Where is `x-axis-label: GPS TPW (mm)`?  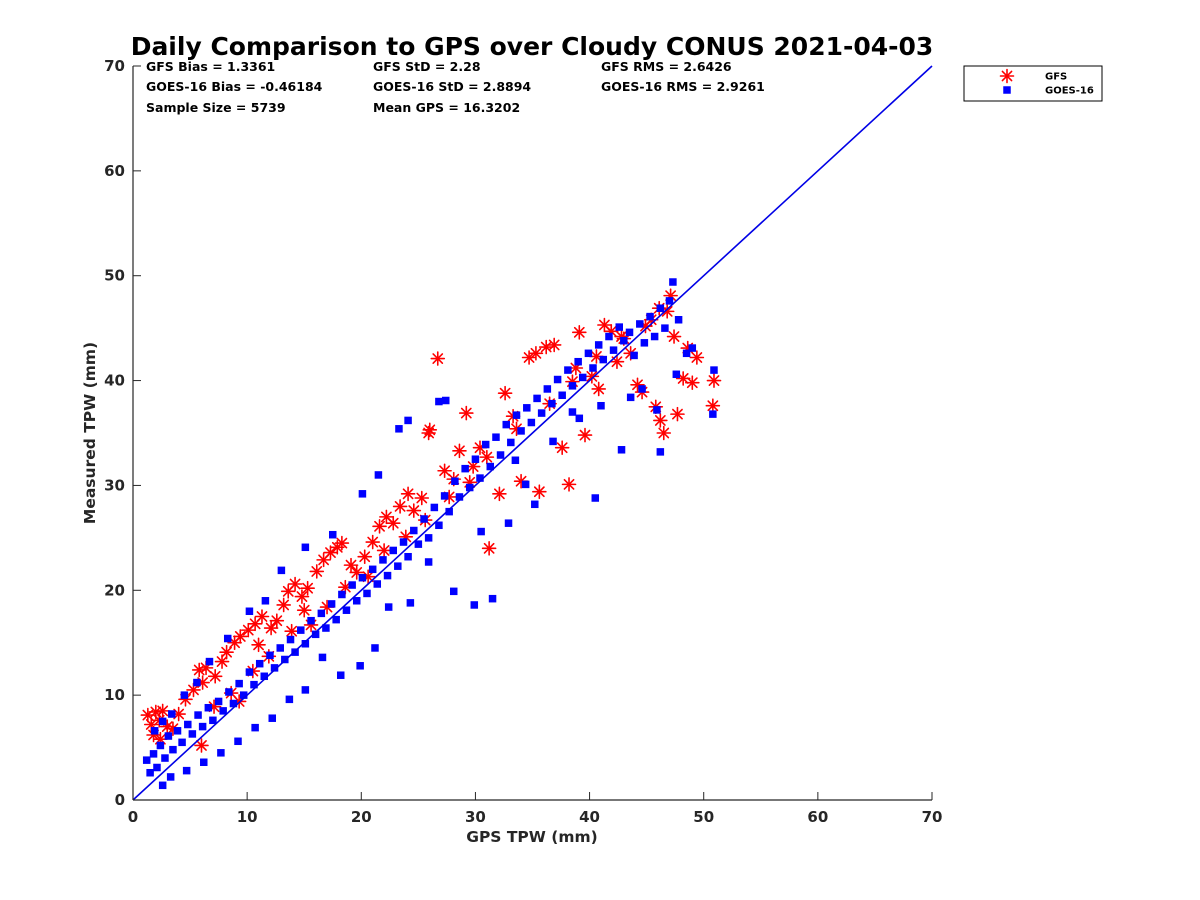 x-axis-label: GPS TPW (mm) is located at coordinates (532, 837).